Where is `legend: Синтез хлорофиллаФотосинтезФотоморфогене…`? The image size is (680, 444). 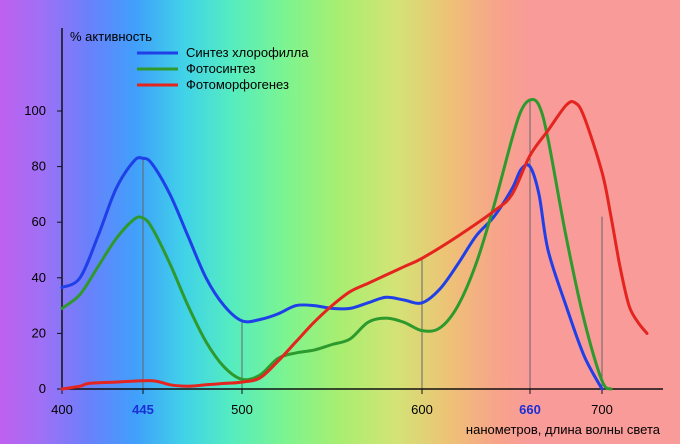
legend: Синтез хлорофиллаФотосинтезФотоморфогене… is located at coordinates (223, 68).